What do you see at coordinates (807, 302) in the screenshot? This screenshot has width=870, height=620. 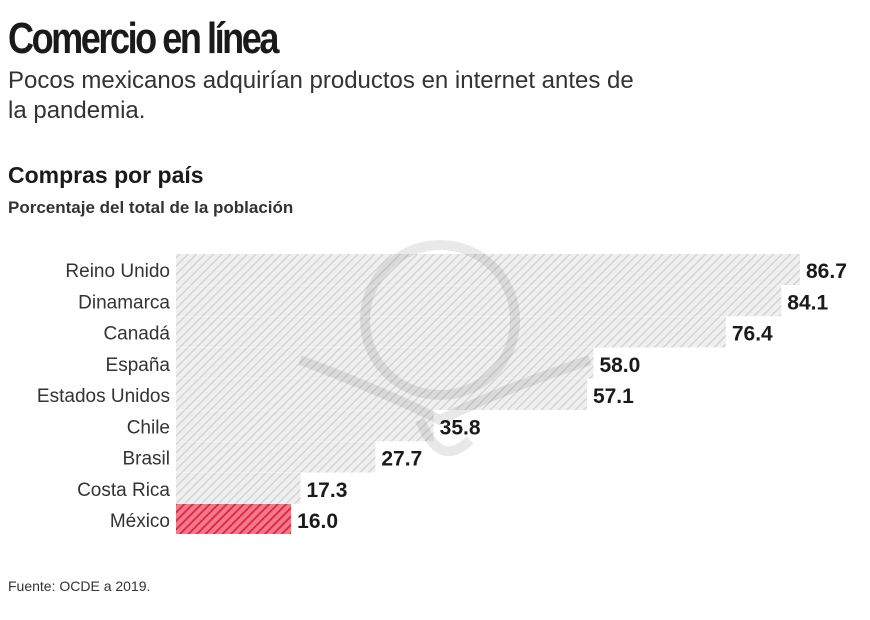 I see `value-label: 84.1` at bounding box center [807, 302].